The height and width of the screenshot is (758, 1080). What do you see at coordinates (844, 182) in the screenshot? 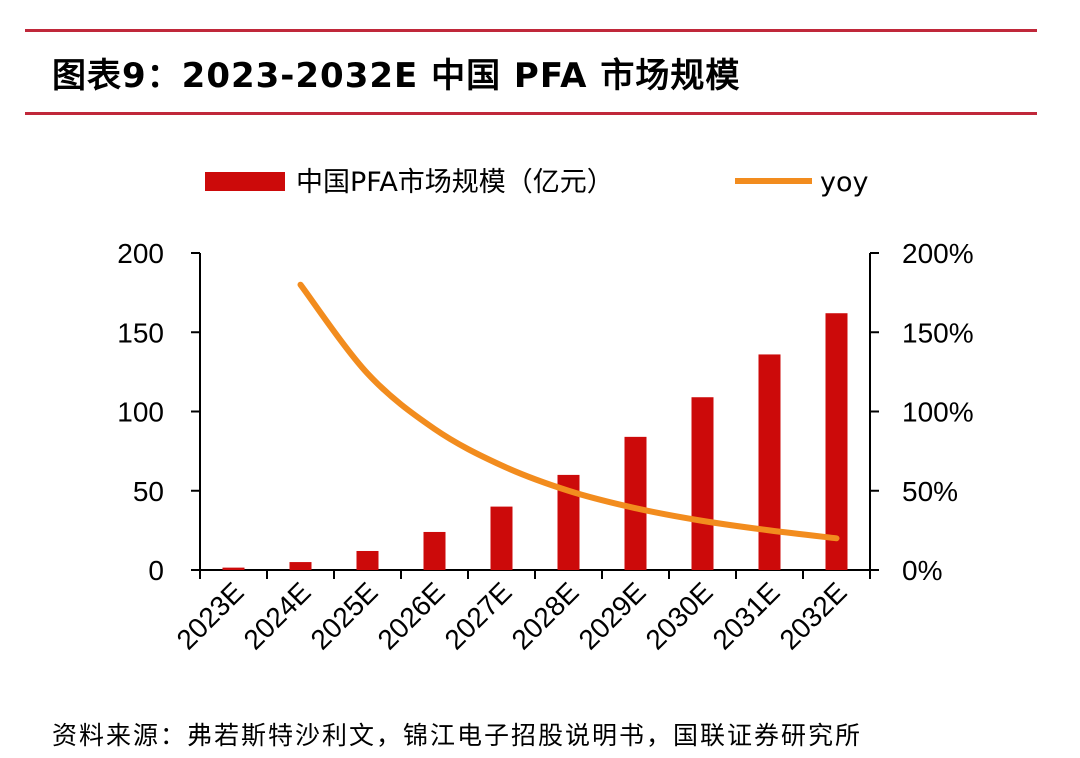
I see `legend-label-line: yoy` at bounding box center [844, 182].